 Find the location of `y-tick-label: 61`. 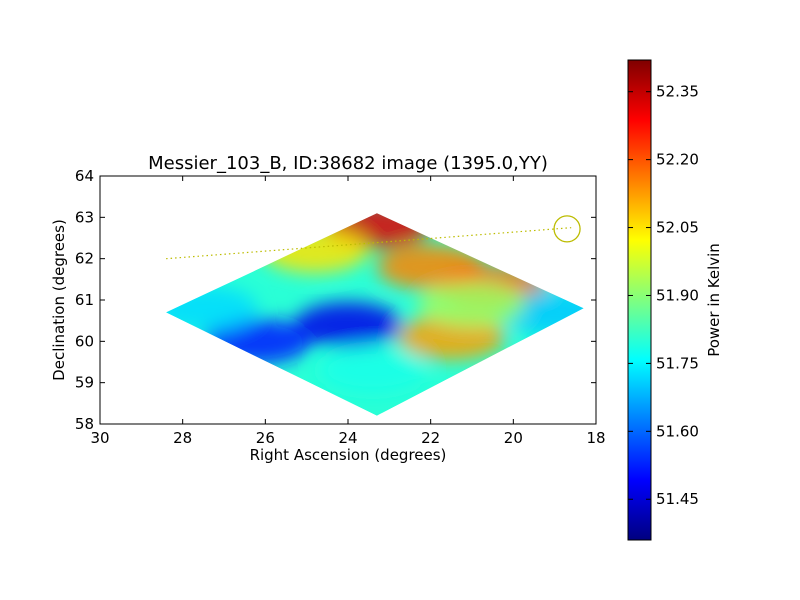

y-tick-label: 61 is located at coordinates (84, 300).